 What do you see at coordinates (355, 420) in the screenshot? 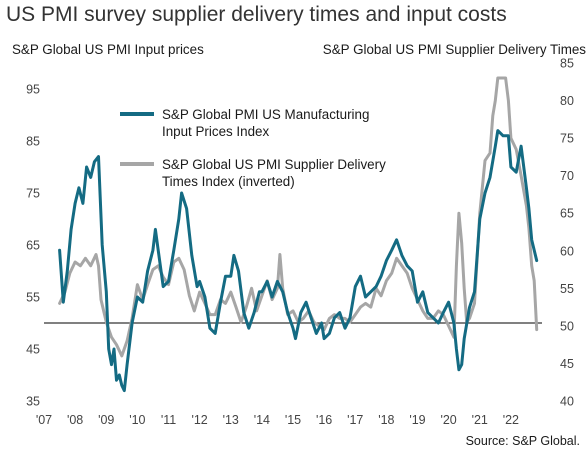
I see `x-tick-label: '17` at bounding box center [355, 420].